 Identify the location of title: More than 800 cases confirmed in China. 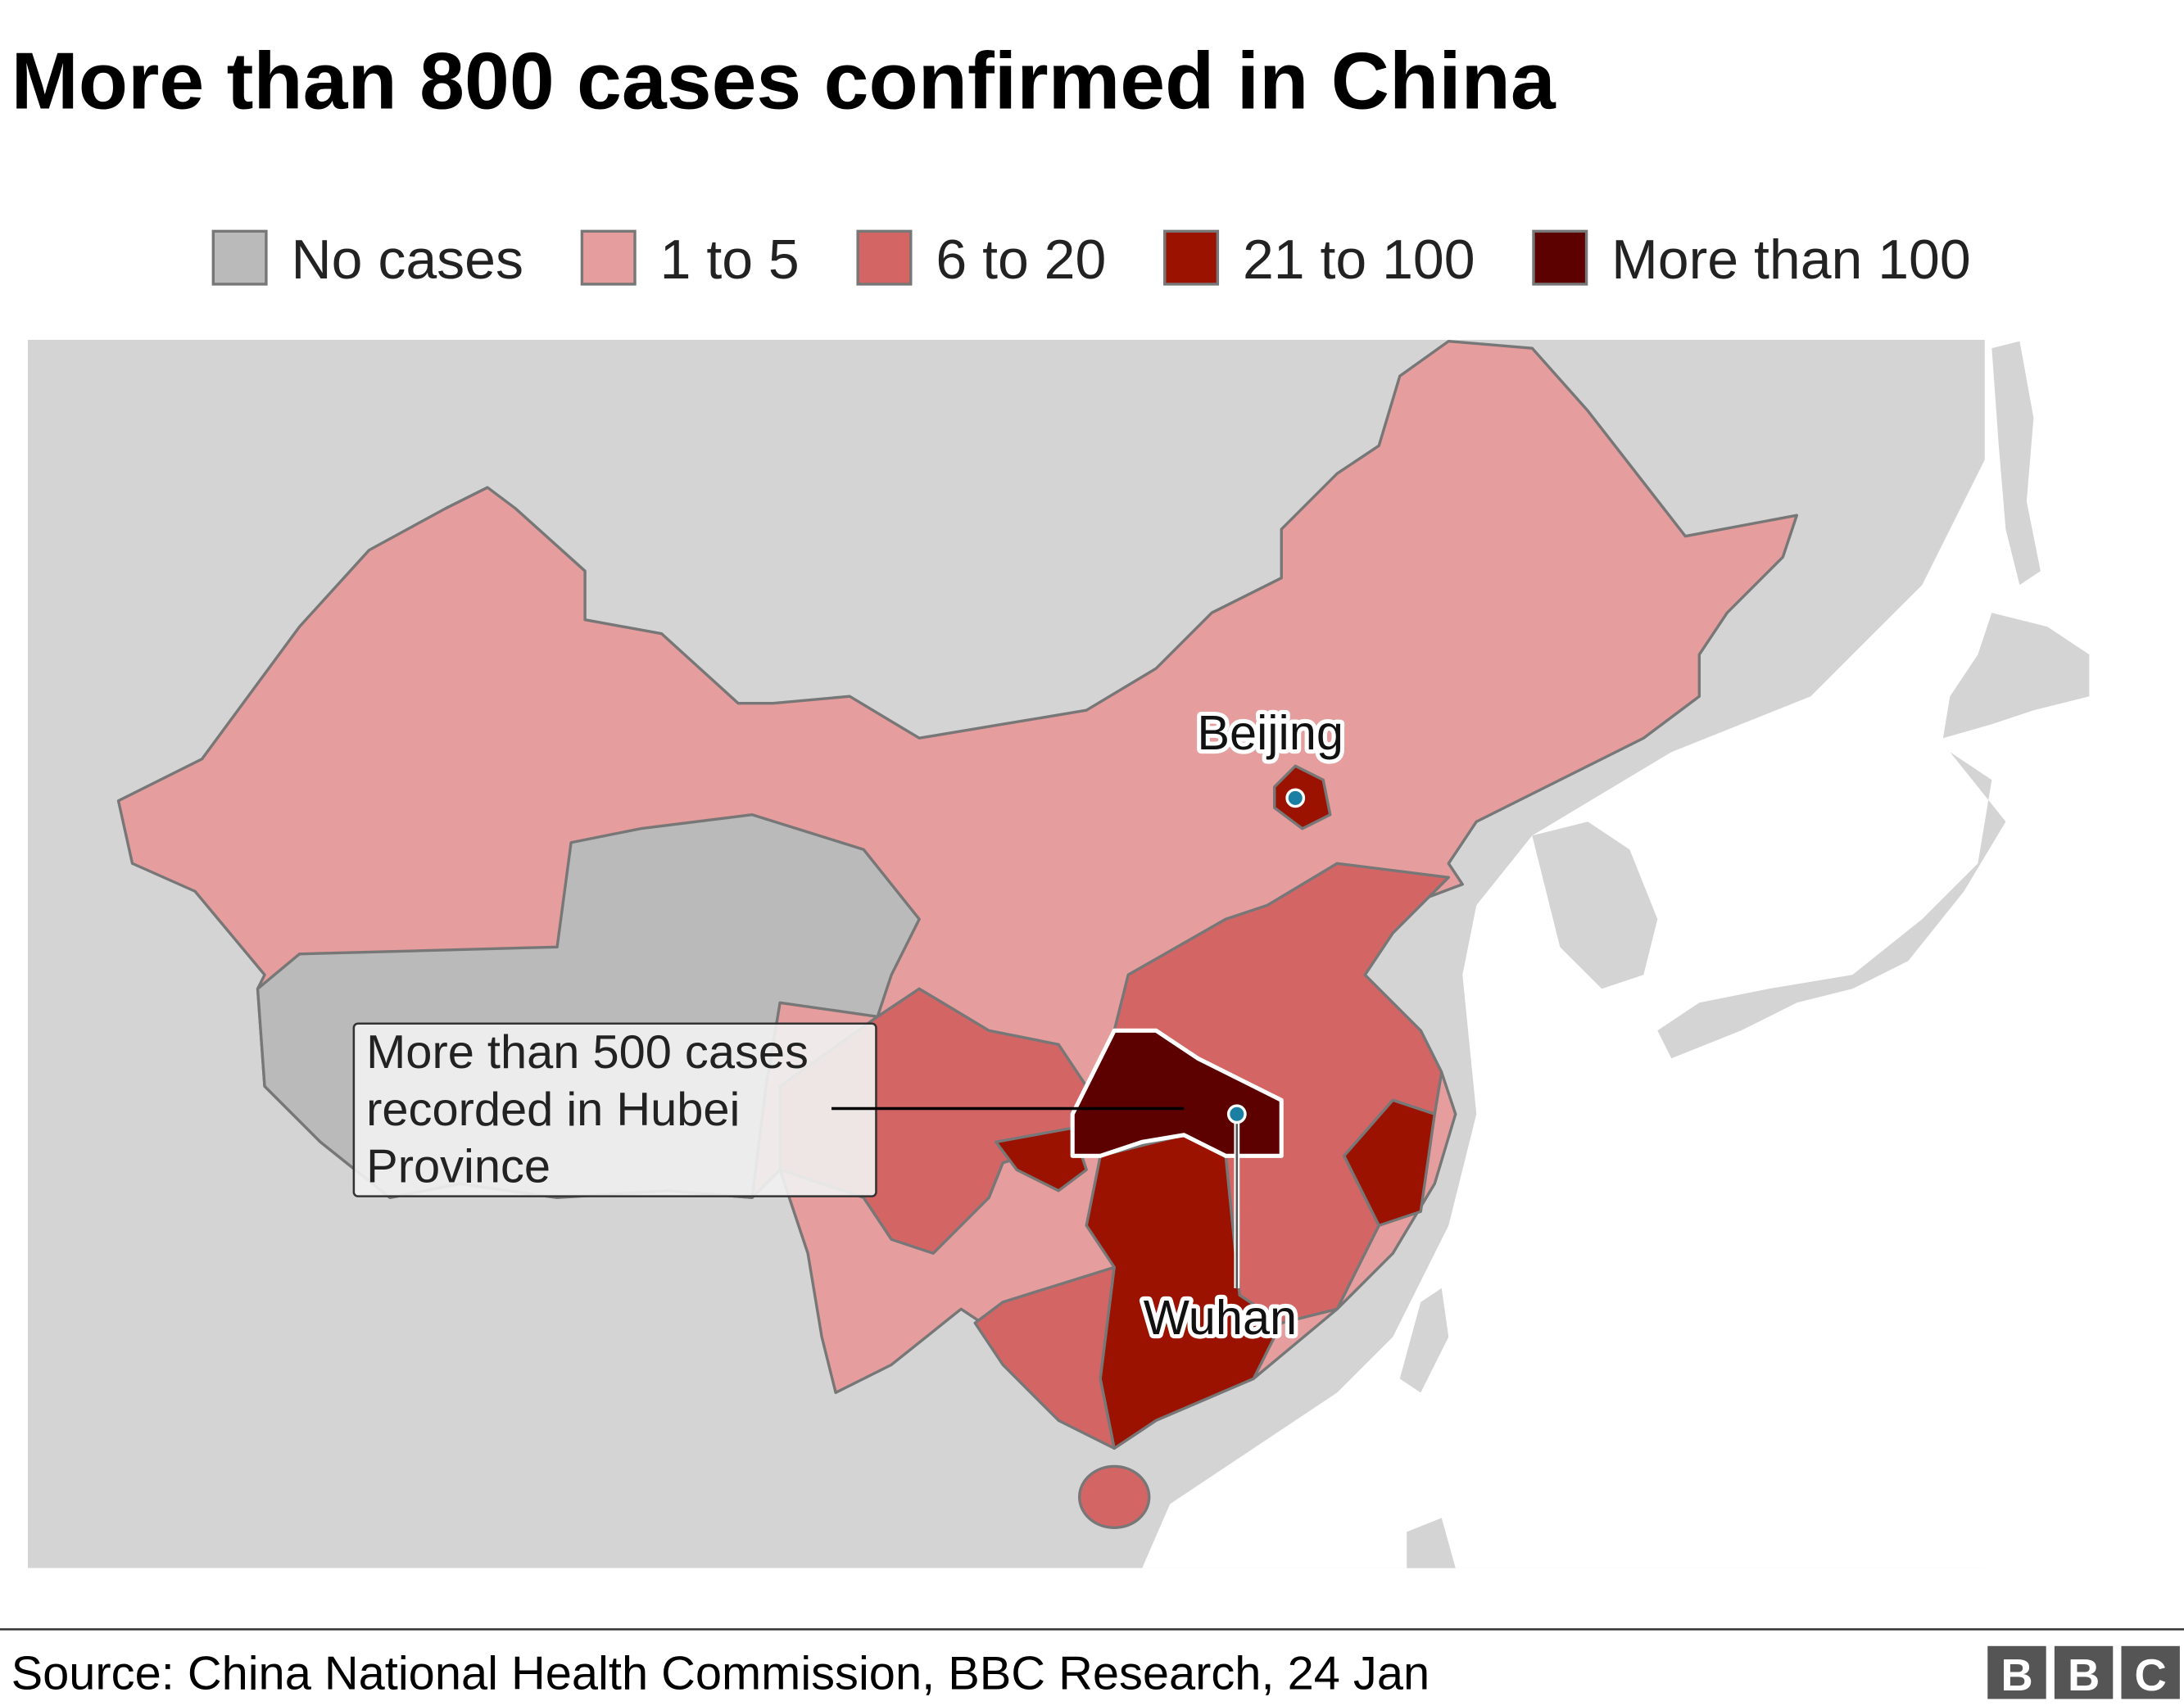
(783, 81).